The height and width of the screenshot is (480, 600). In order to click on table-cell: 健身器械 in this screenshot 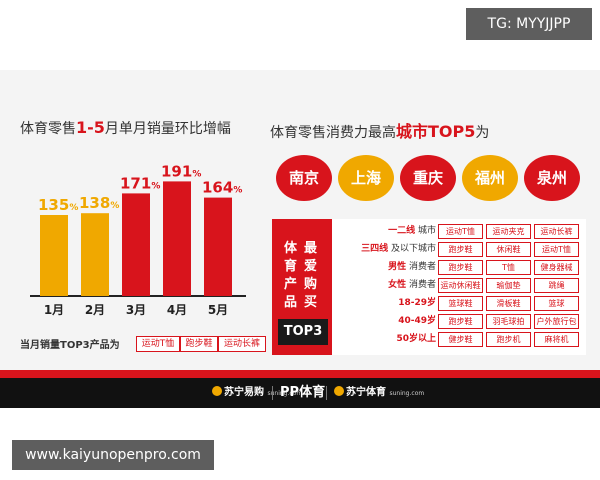, I will do `click(556, 267)`.